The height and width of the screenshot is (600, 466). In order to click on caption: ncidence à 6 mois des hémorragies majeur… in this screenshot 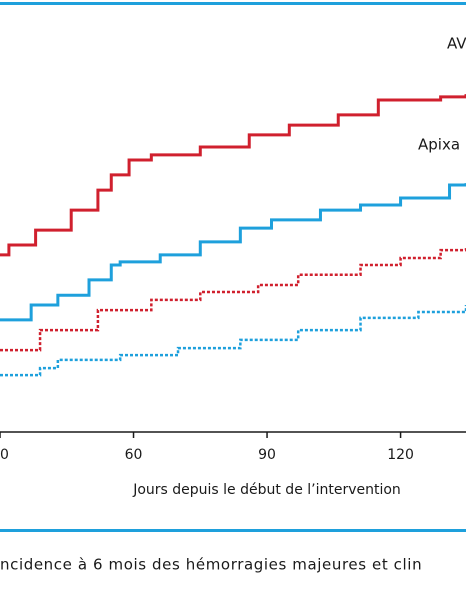, I will do `click(211, 565)`.